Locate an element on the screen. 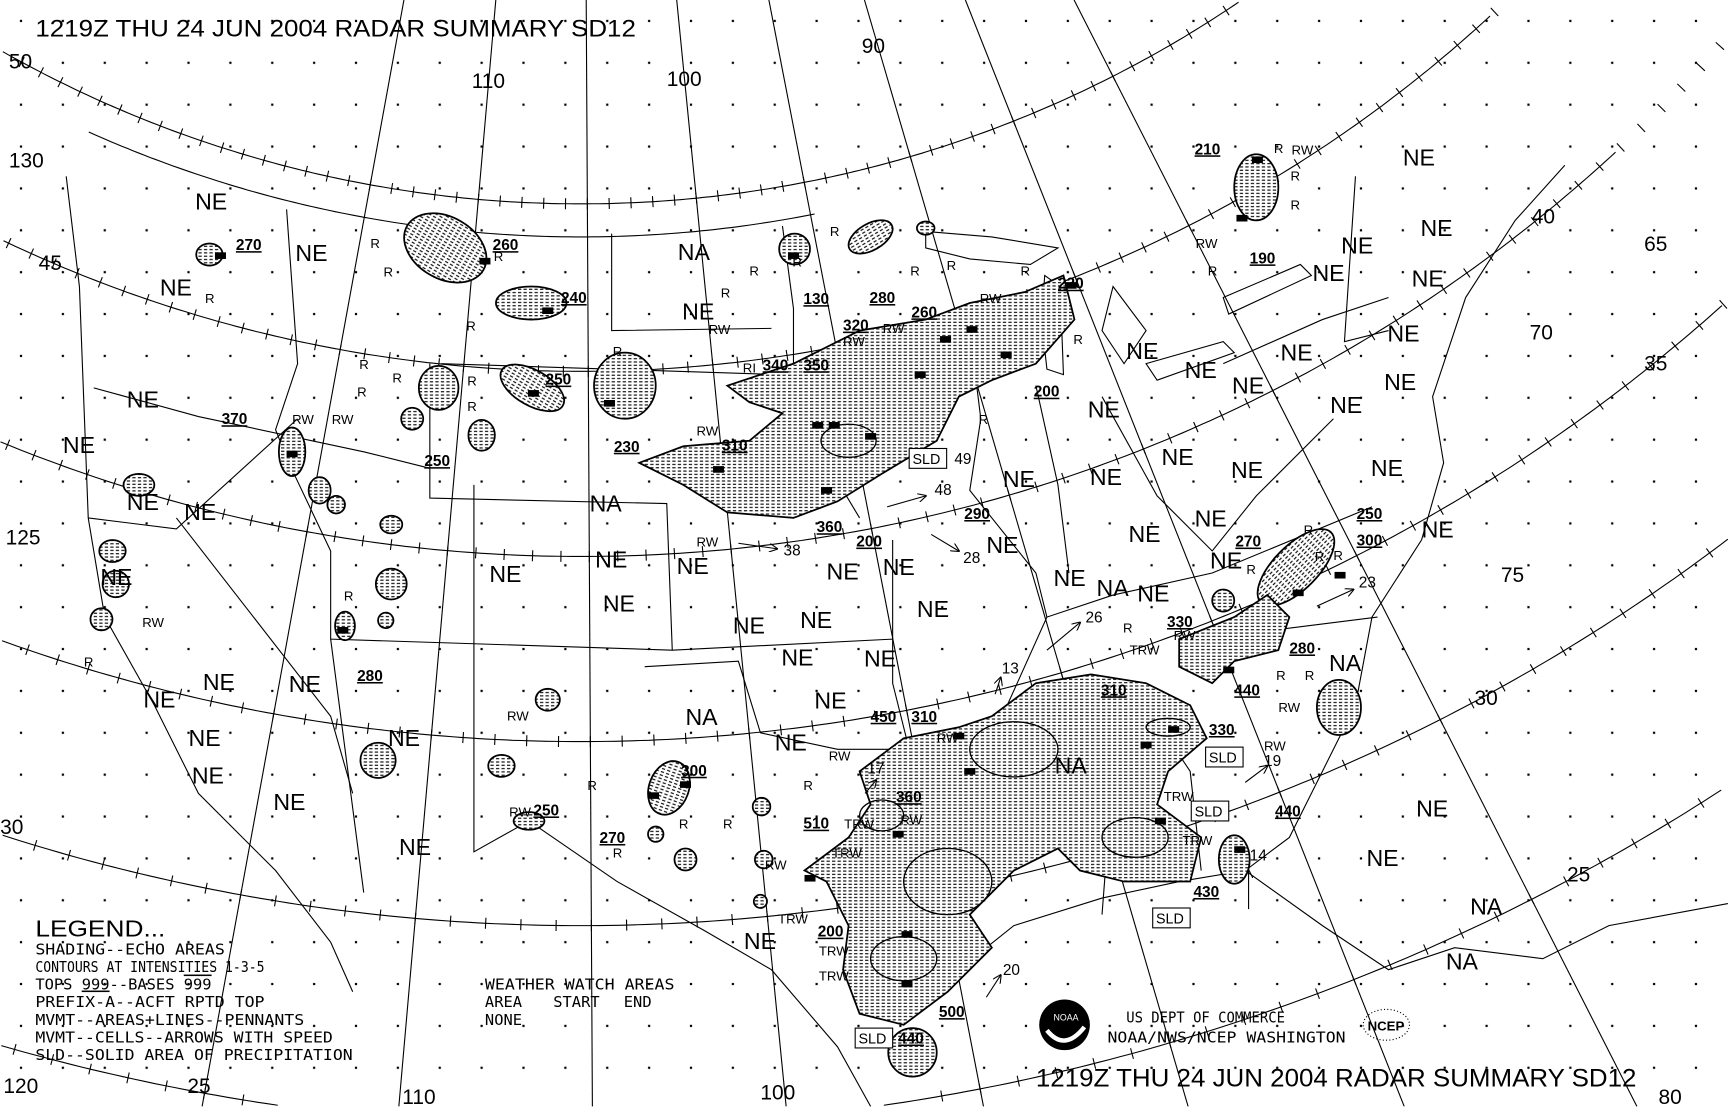  echo-top-label: 440 is located at coordinates (1247, 690).